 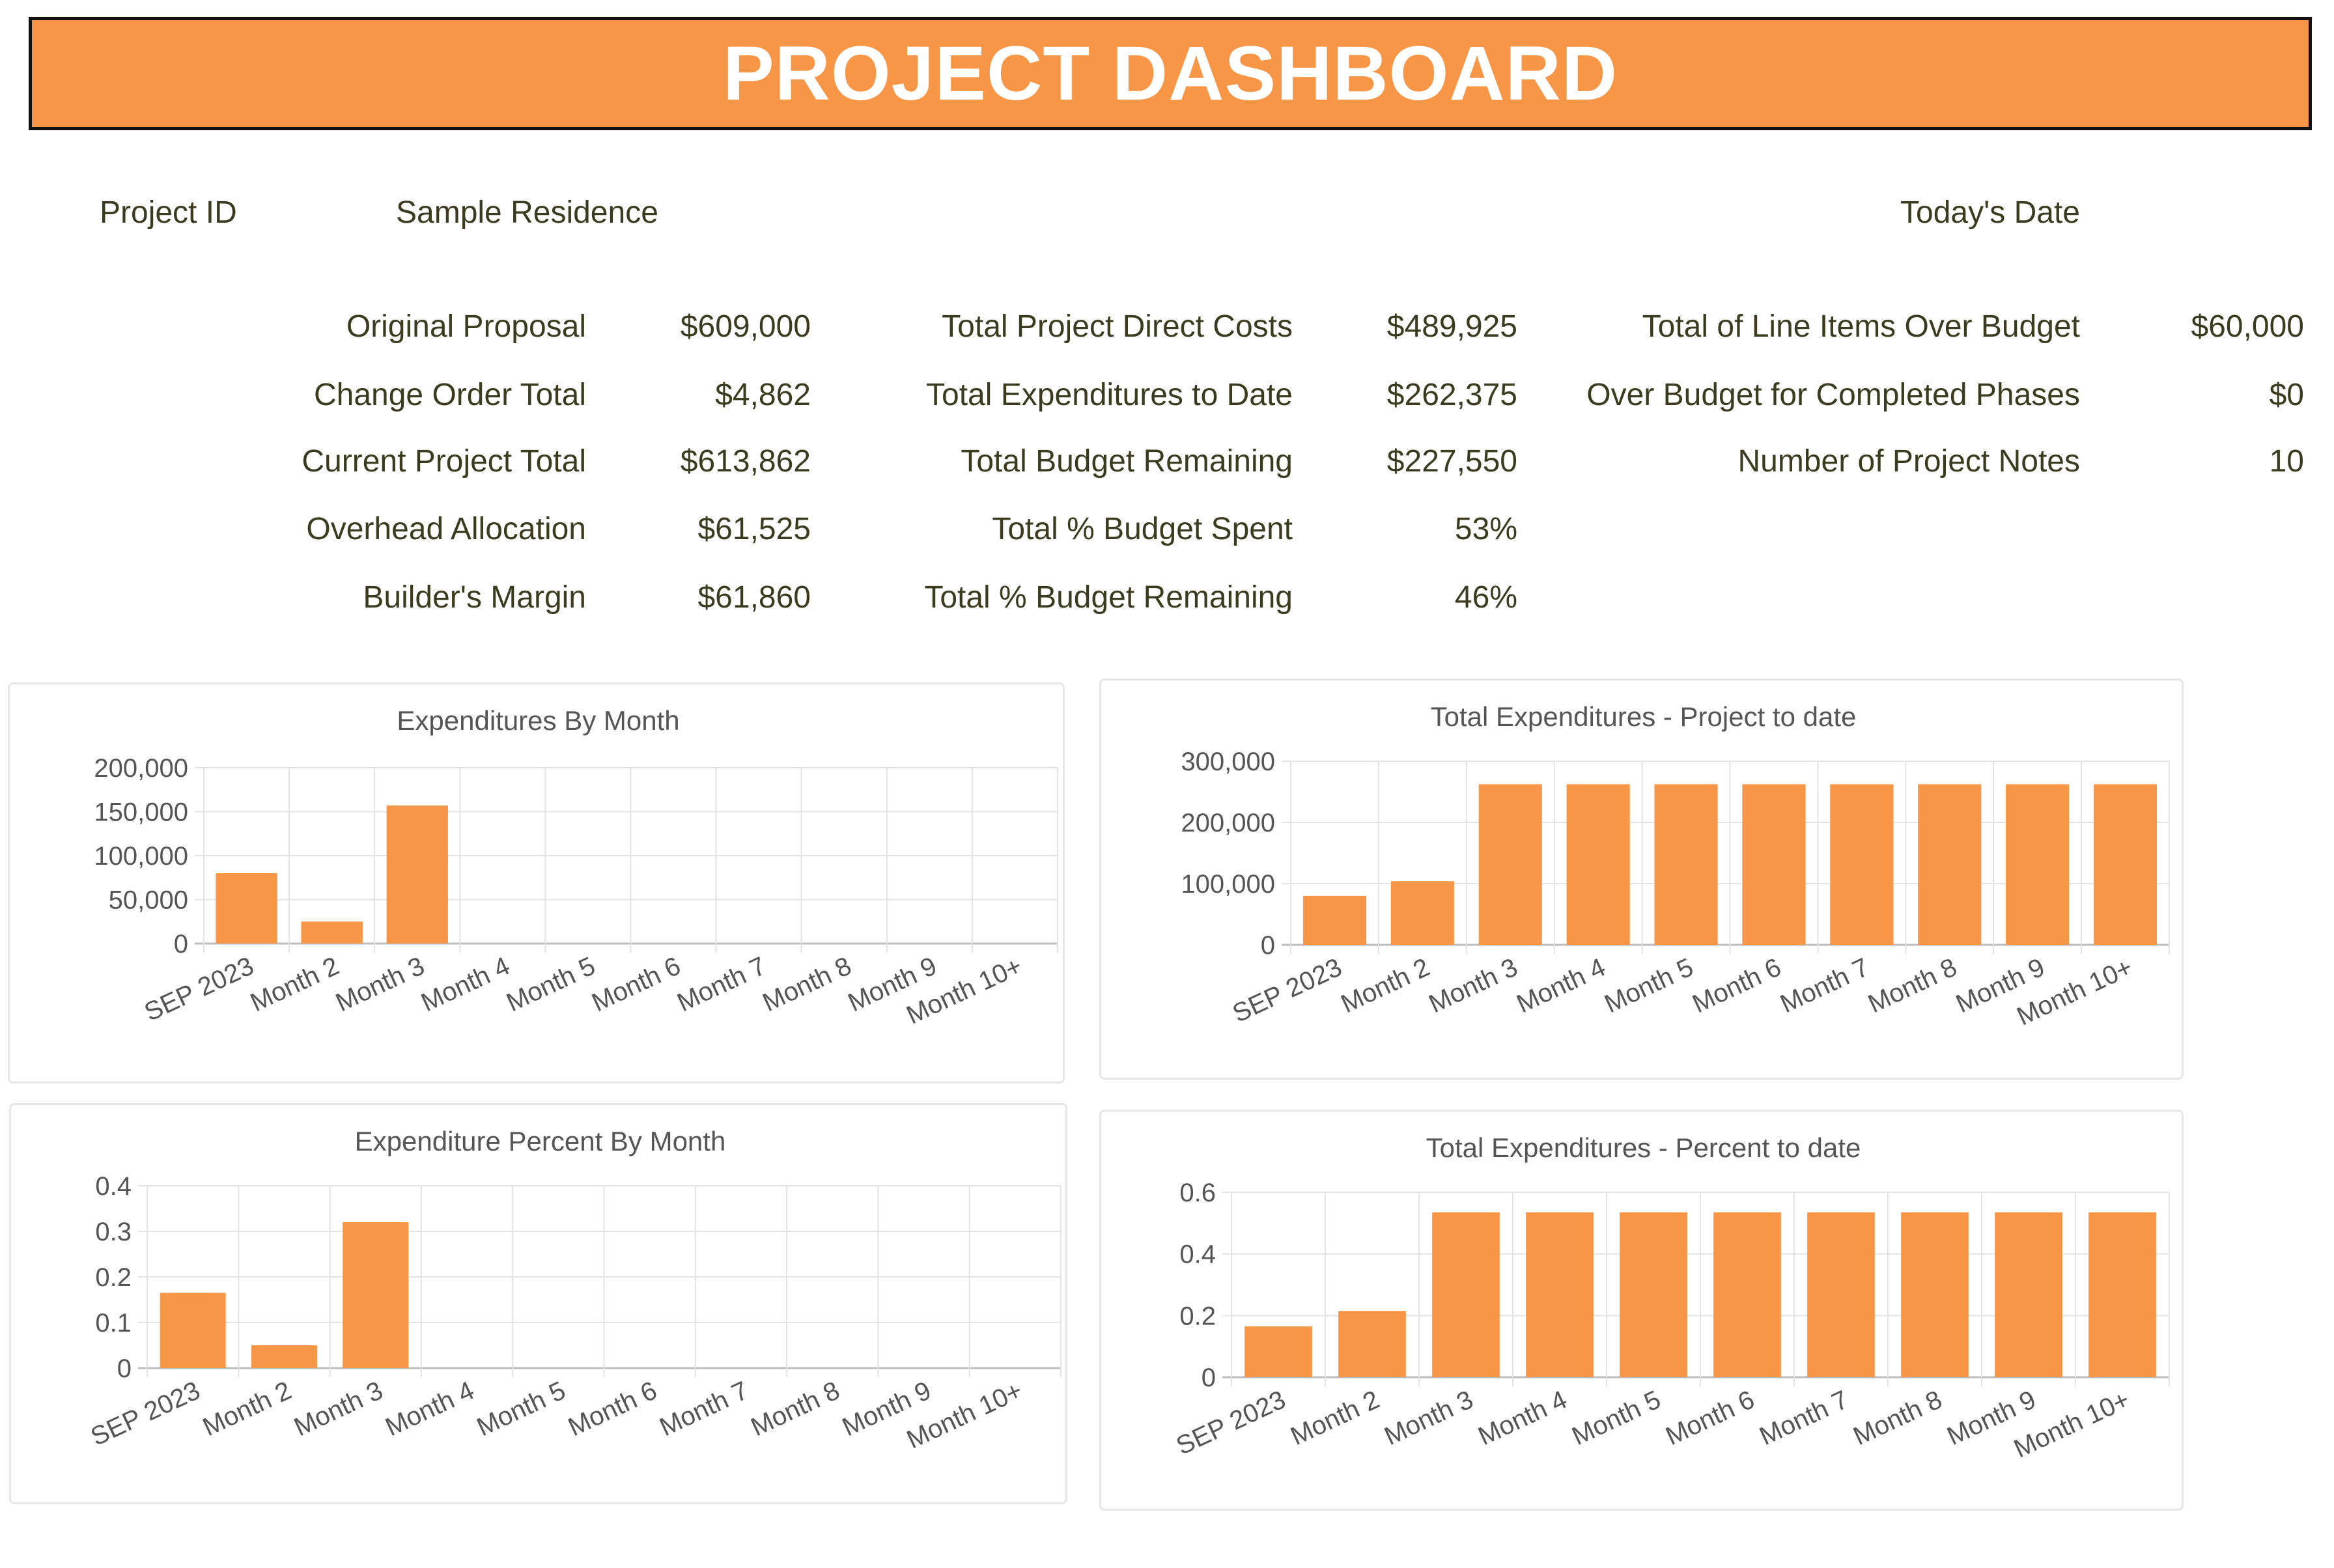 What do you see at coordinates (538, 721) in the screenshot?
I see `chart-title: Expenditures By Month` at bounding box center [538, 721].